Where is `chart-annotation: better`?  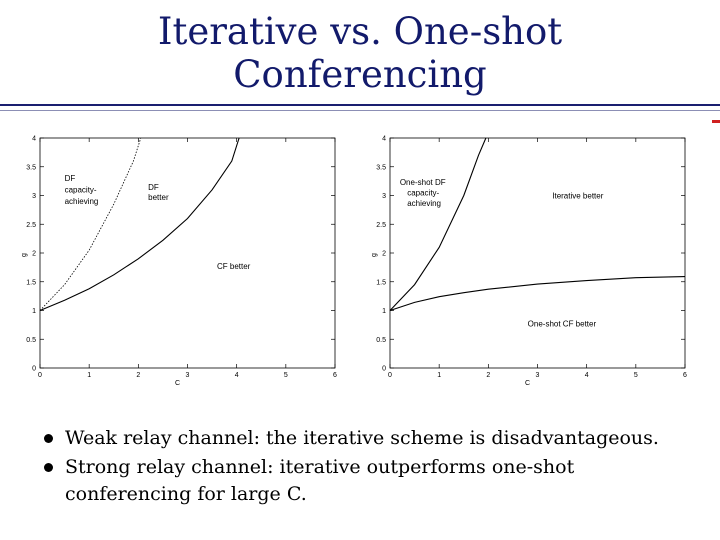
chart-annotation: better is located at coordinates (158, 197).